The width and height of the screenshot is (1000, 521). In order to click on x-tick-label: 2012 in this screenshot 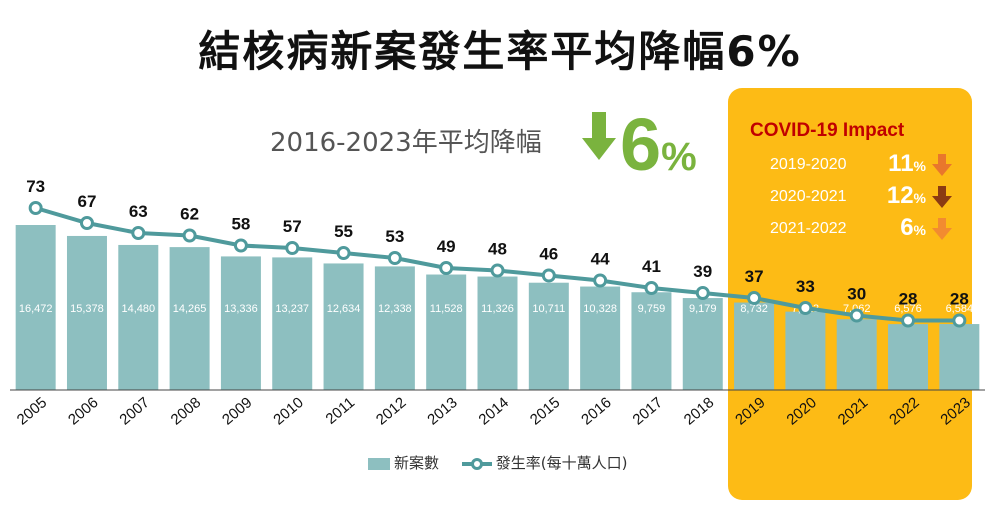, I will do `click(391, 411)`.